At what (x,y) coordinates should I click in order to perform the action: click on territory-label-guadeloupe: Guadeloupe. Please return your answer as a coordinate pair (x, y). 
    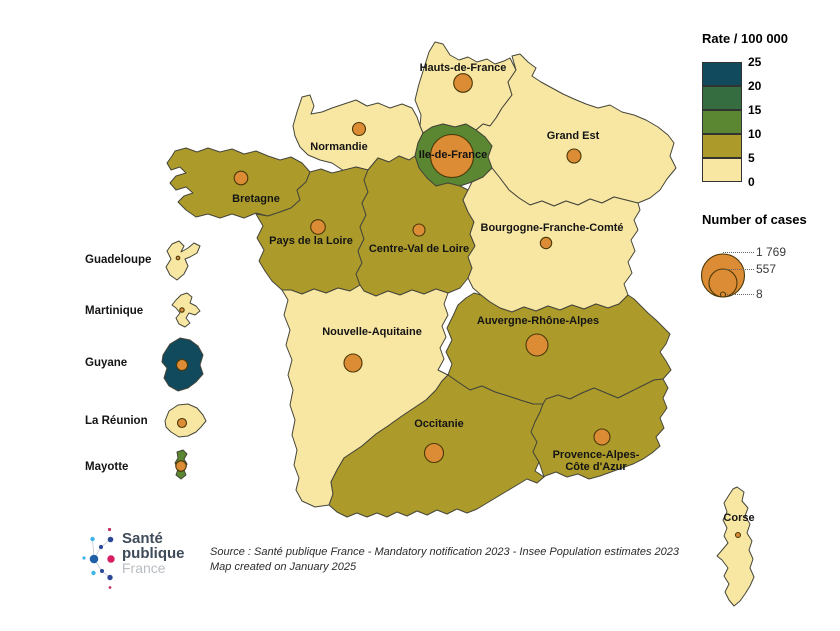
    Looking at the image, I should click on (118, 260).